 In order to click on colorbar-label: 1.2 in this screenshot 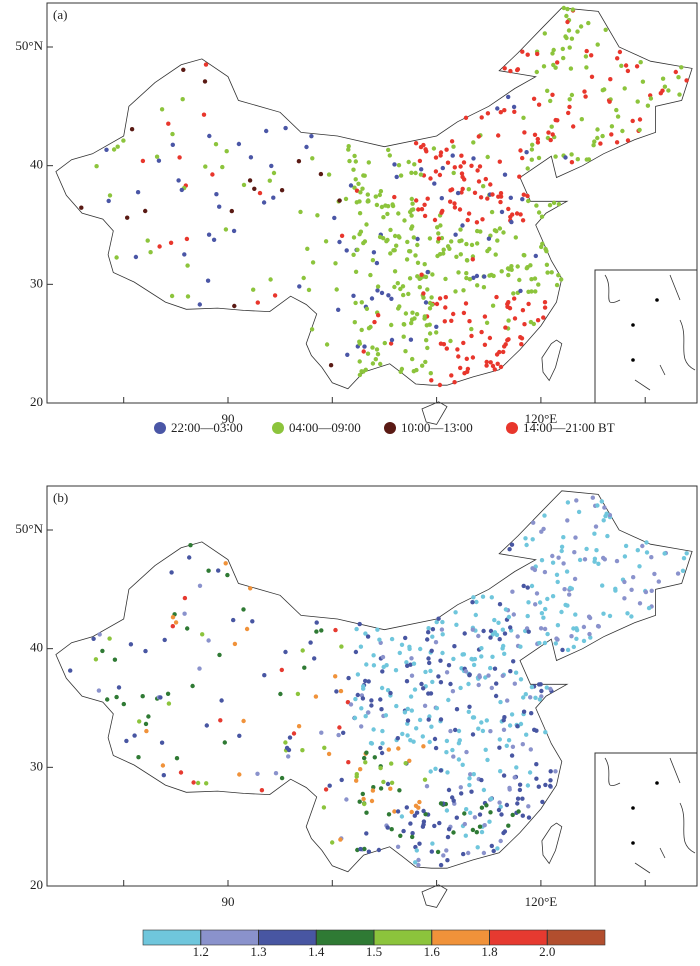, I will do `click(201, 951)`.